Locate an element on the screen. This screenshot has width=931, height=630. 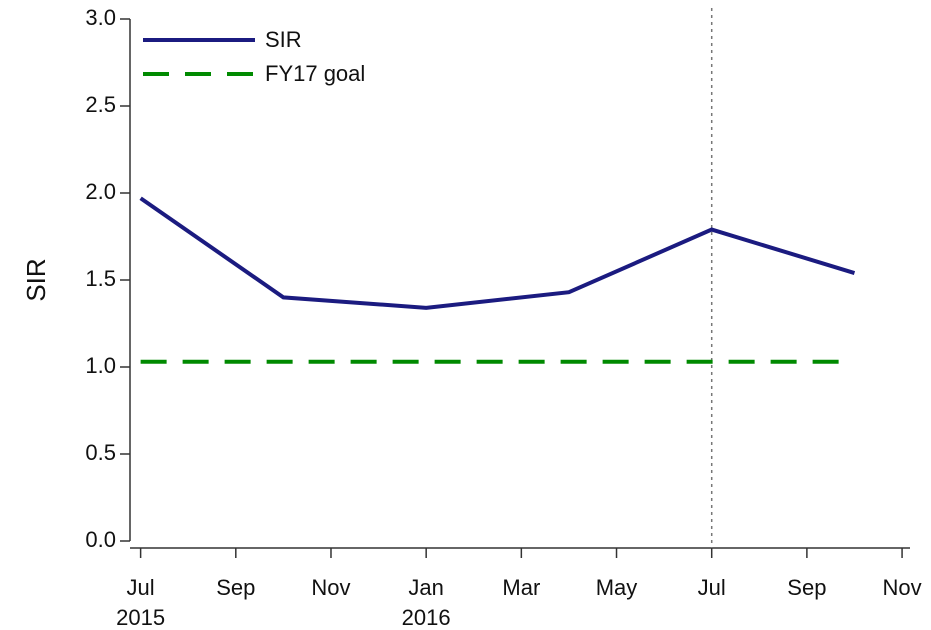
y-tick-label: 0.0 is located at coordinates (100, 539).